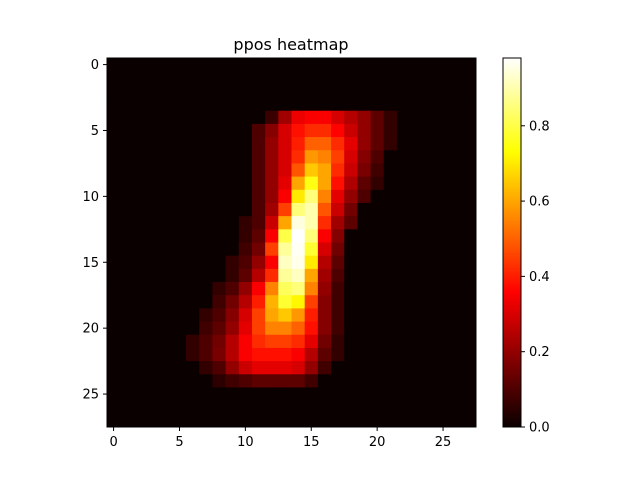 Image resolution: width=640 pixels, height=480 pixels. Describe the element at coordinates (90, 395) in the screenshot. I see `y-tick-label: 25` at that location.